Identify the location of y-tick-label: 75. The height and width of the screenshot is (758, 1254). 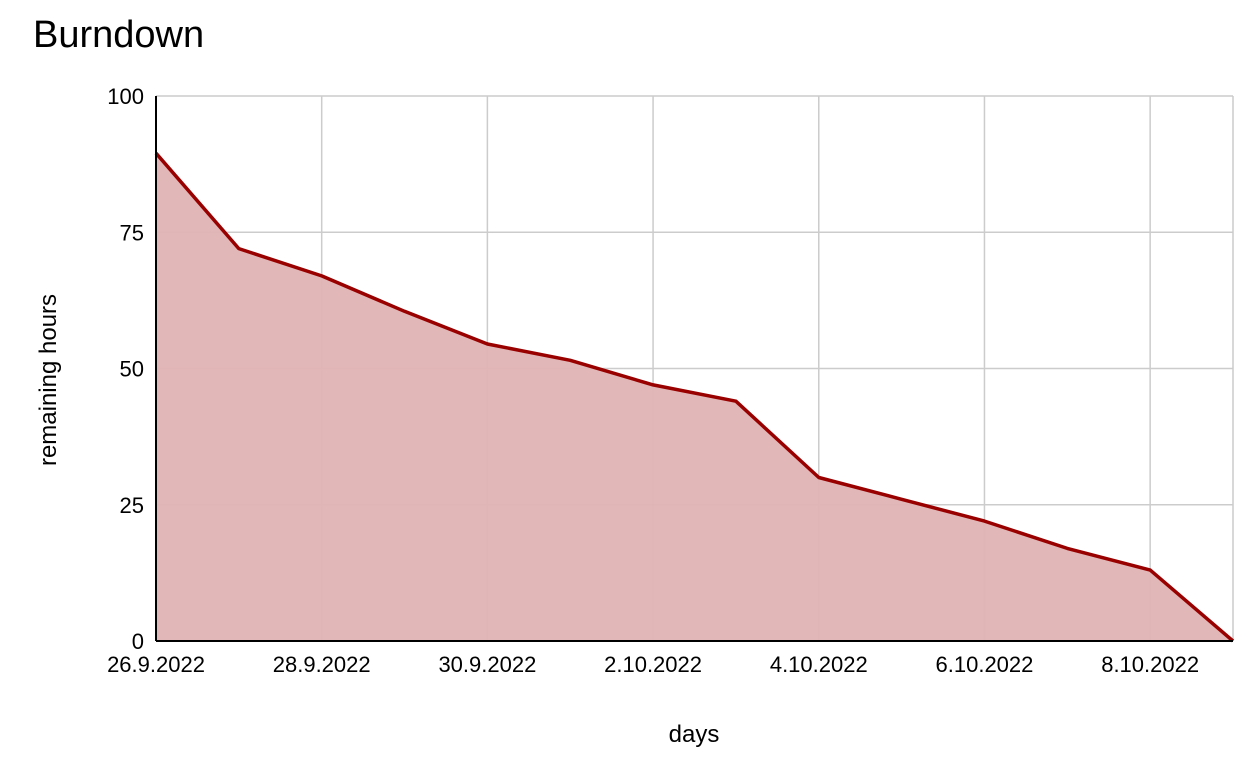
(132, 232).